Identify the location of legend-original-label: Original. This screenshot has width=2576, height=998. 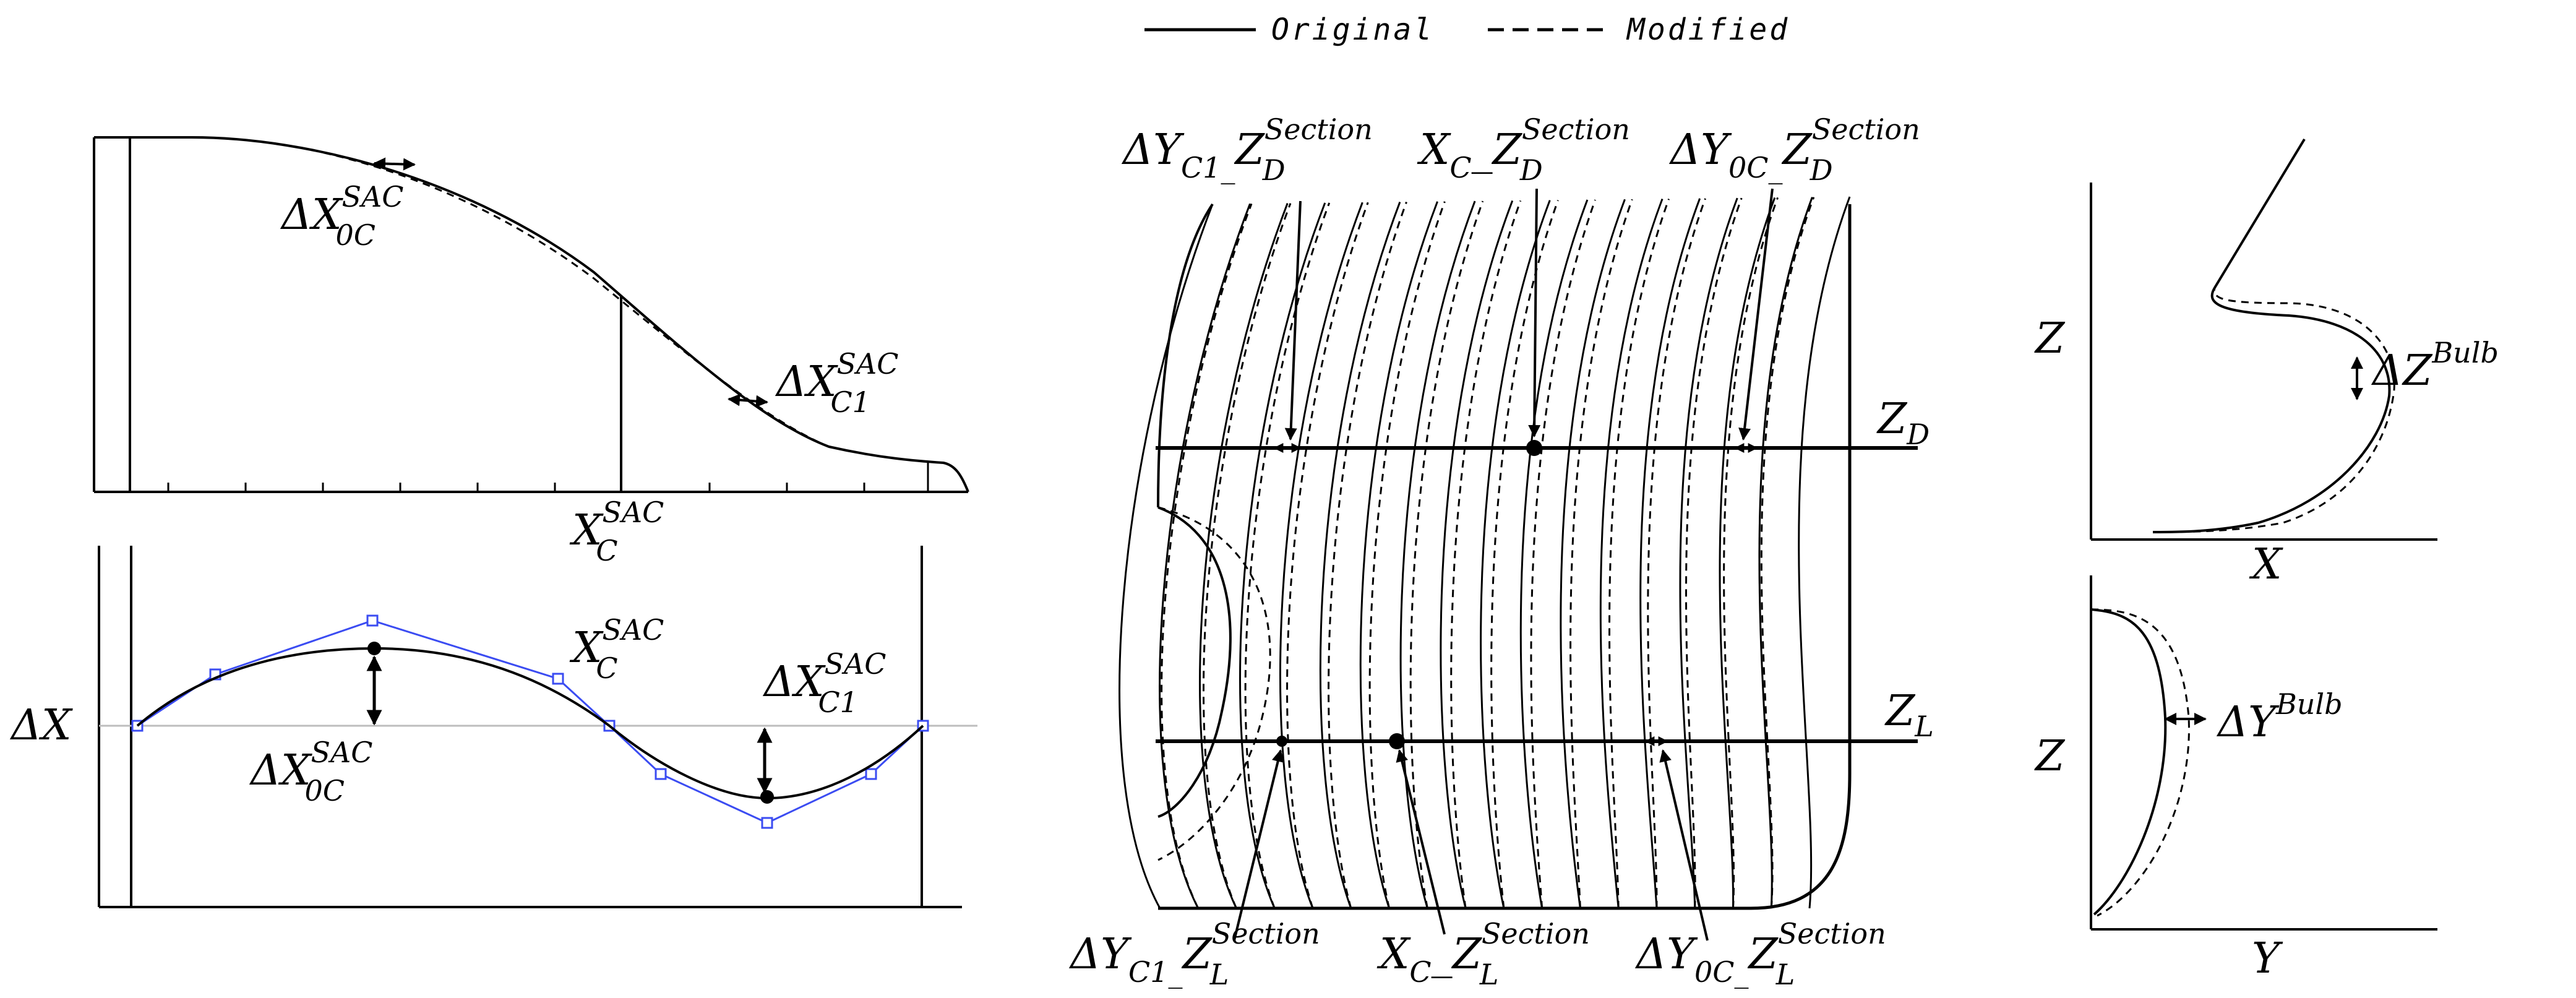
(1352, 29).